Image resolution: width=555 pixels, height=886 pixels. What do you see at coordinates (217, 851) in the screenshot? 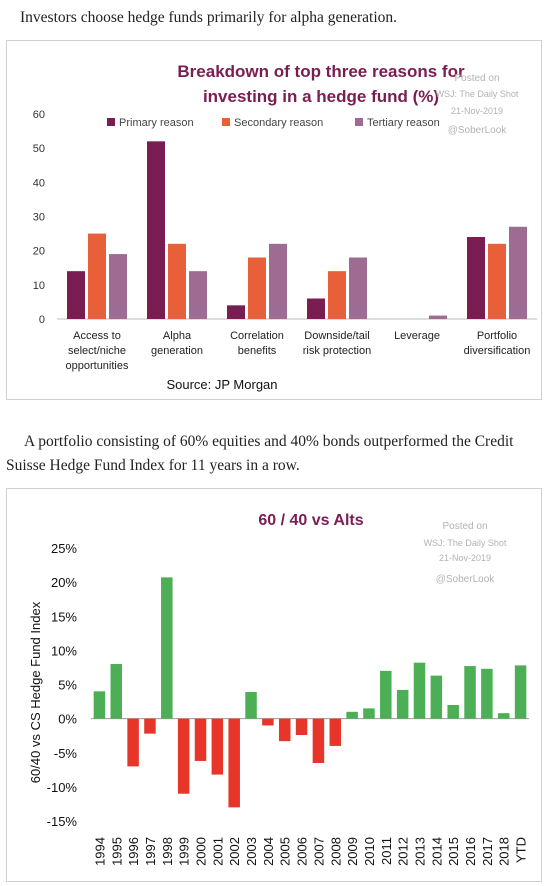
I see `x-tick-label: 2001` at bounding box center [217, 851].